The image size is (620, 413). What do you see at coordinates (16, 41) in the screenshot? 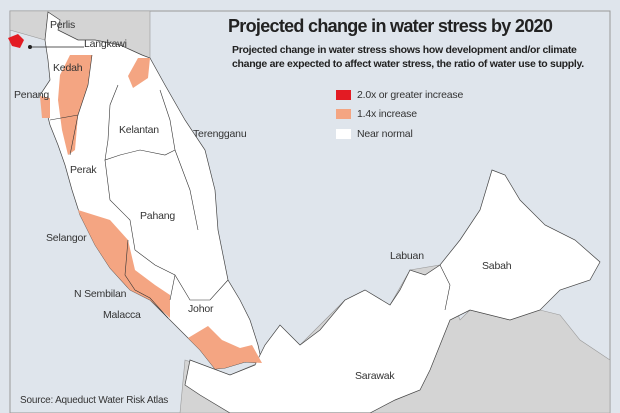
I see `langkawi-high-stress` at bounding box center [16, 41].